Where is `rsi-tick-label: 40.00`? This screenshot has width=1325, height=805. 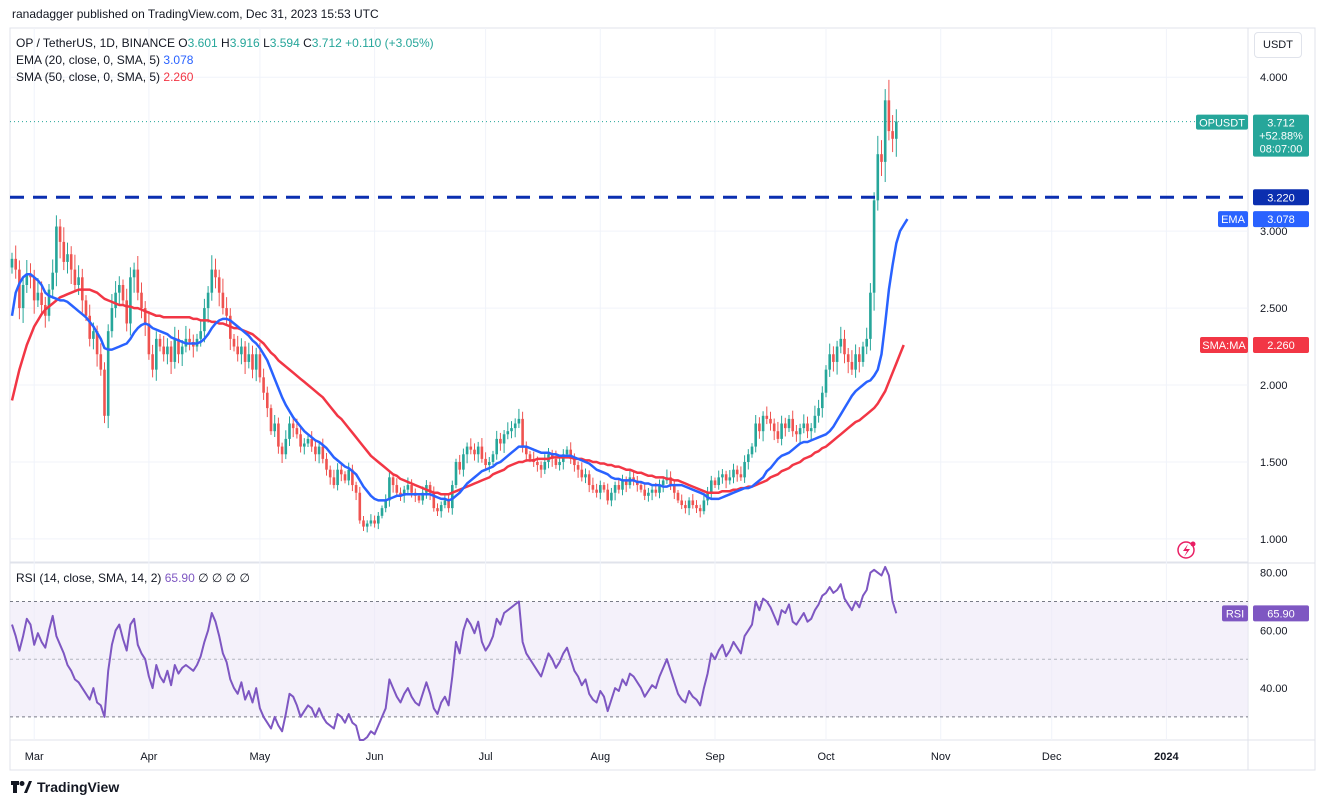 rsi-tick-label: 40.00 is located at coordinates (1274, 689).